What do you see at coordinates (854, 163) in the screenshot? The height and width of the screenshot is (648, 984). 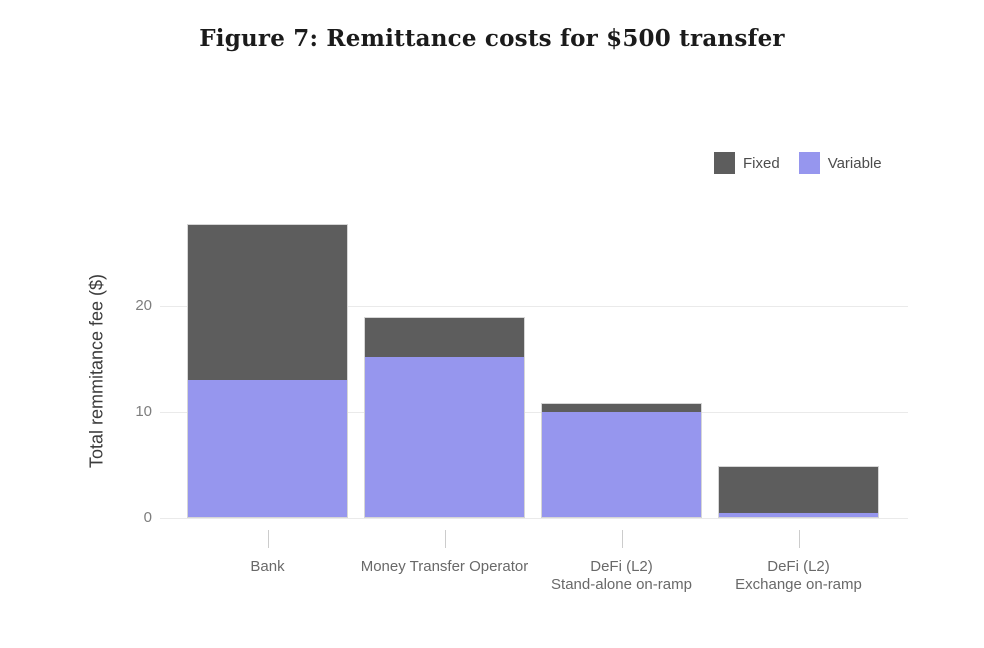 I see `legend-item-label: Variable` at bounding box center [854, 163].